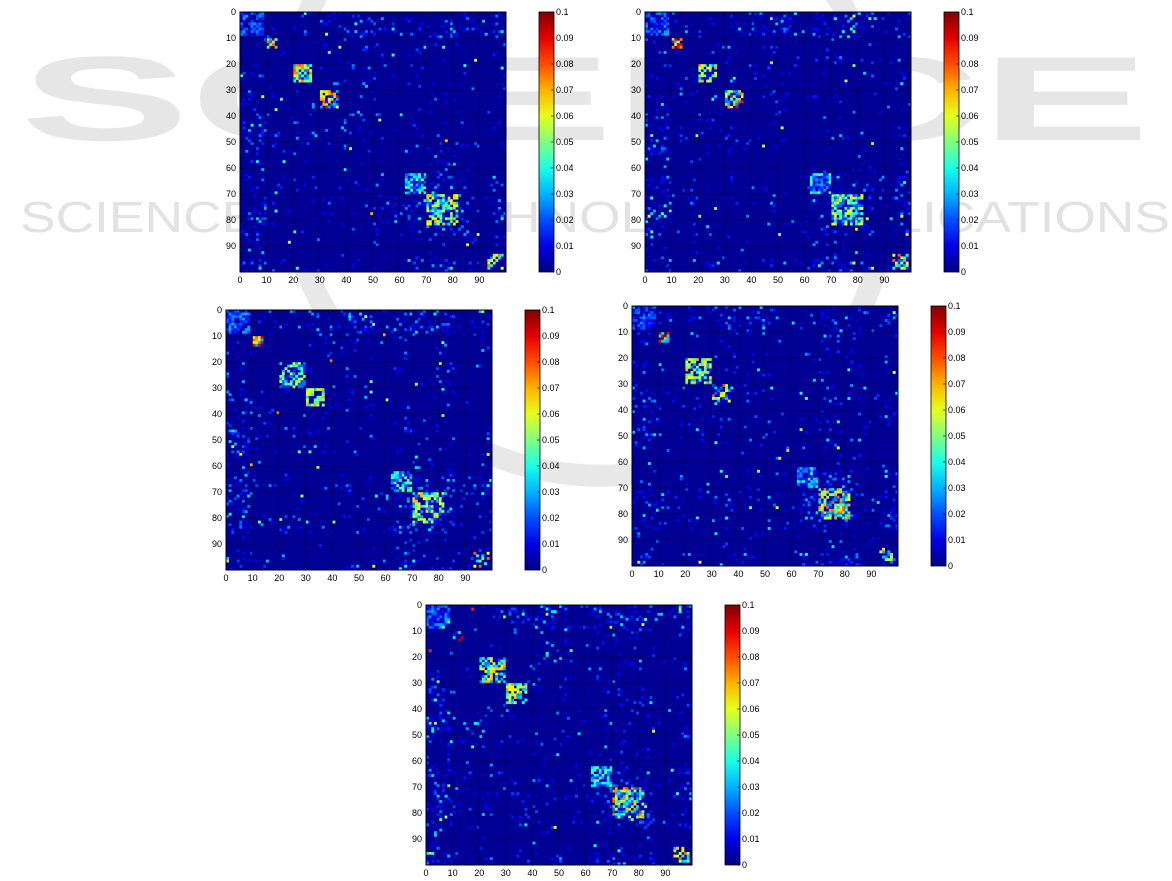 Image resolution: width=1172 pixels, height=881 pixels. I want to click on colorbar-tick-label: 0.07, so click(551, 388).